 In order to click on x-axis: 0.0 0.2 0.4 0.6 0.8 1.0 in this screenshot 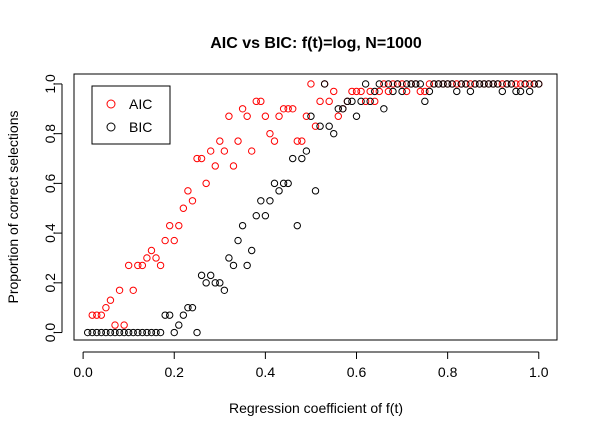, I will do `click(311, 365)`.